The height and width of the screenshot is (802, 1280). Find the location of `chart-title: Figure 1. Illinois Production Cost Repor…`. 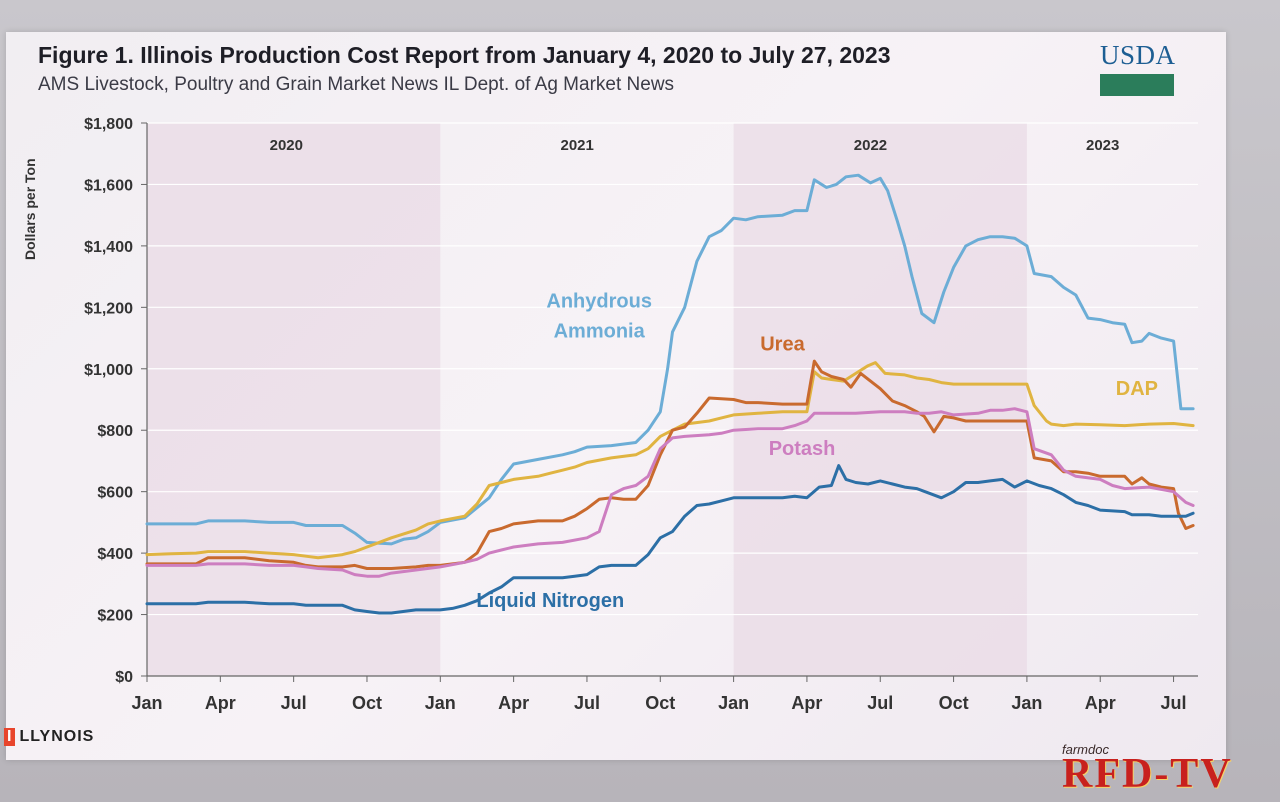

chart-title: Figure 1. Illinois Production Cost Repor… is located at coordinates (464, 55).